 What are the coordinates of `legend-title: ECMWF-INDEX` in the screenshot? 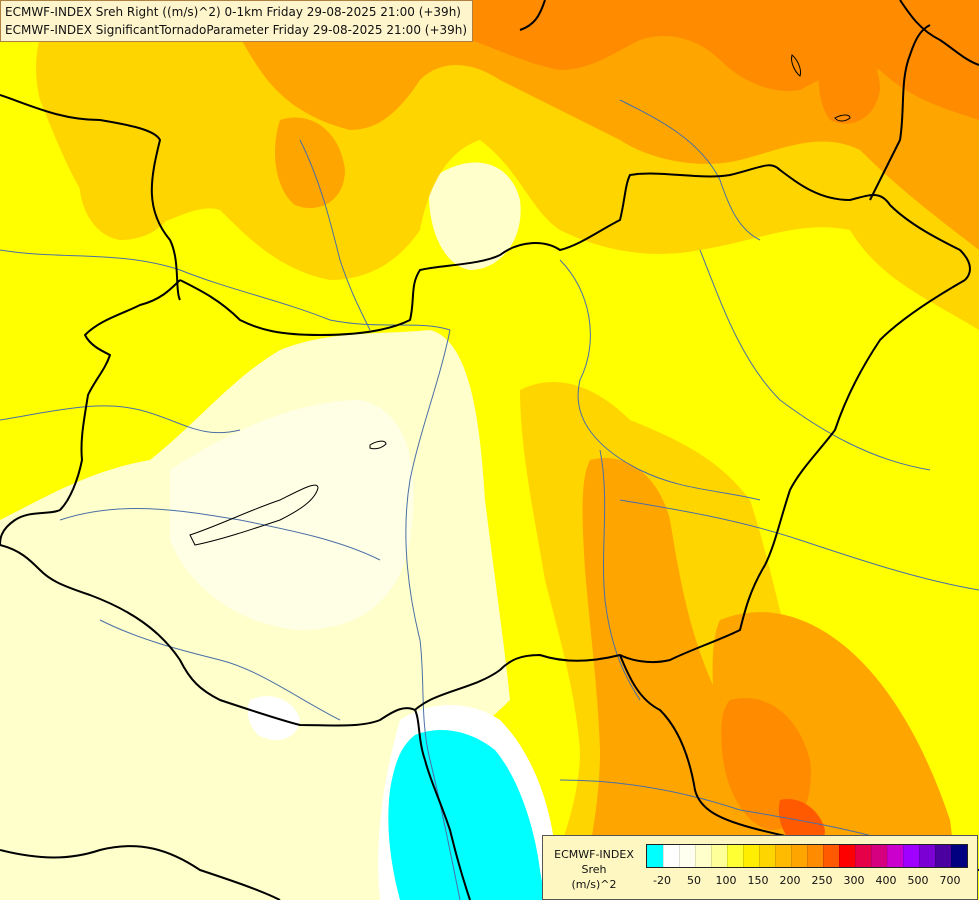 It's located at (594, 854).